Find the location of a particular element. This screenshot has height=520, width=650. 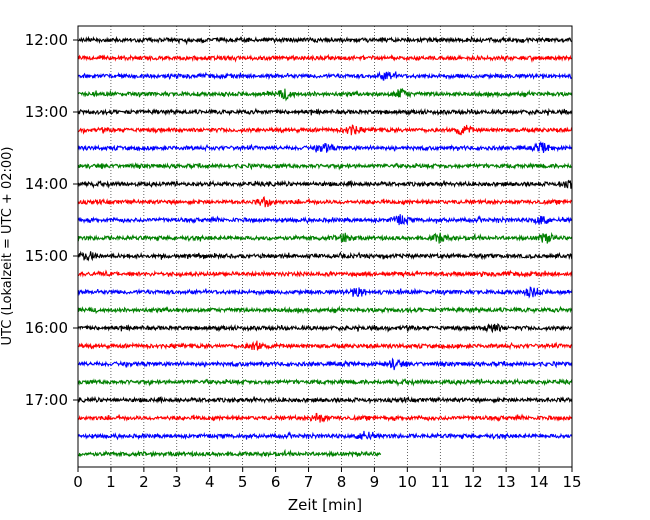

x-tick-label: 1 is located at coordinates (111, 482).